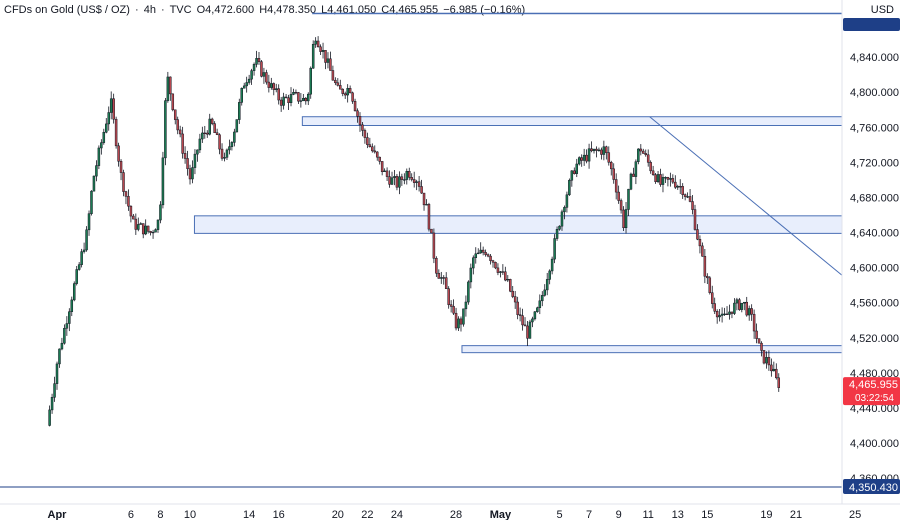  Describe the element at coordinates (874, 128) in the screenshot. I see `price-tick-label: 4,760.000` at that location.